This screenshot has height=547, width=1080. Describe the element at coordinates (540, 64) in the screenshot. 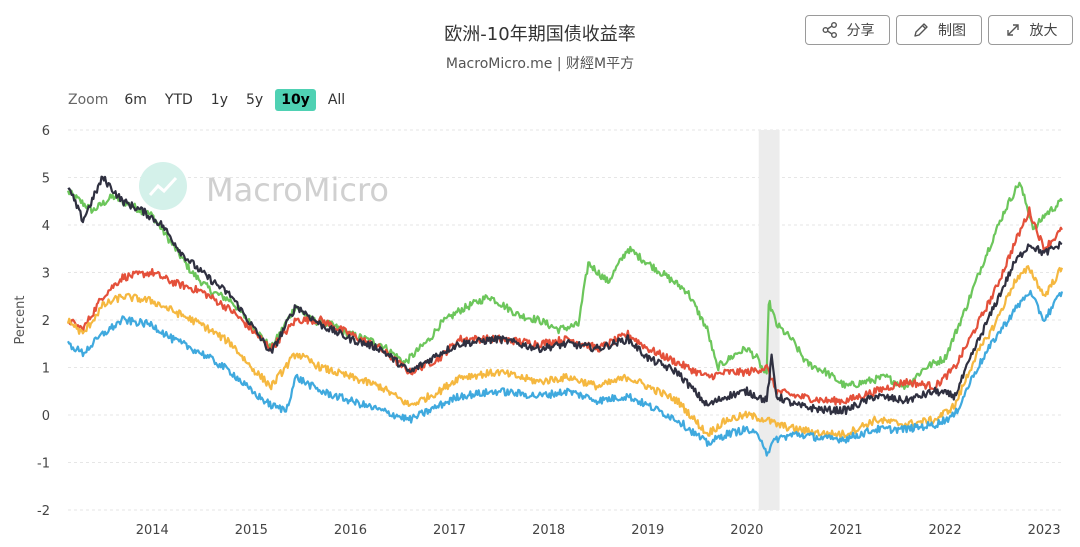

I see `chart-subtitle: MacroMicro.me | 财經M平方` at that location.